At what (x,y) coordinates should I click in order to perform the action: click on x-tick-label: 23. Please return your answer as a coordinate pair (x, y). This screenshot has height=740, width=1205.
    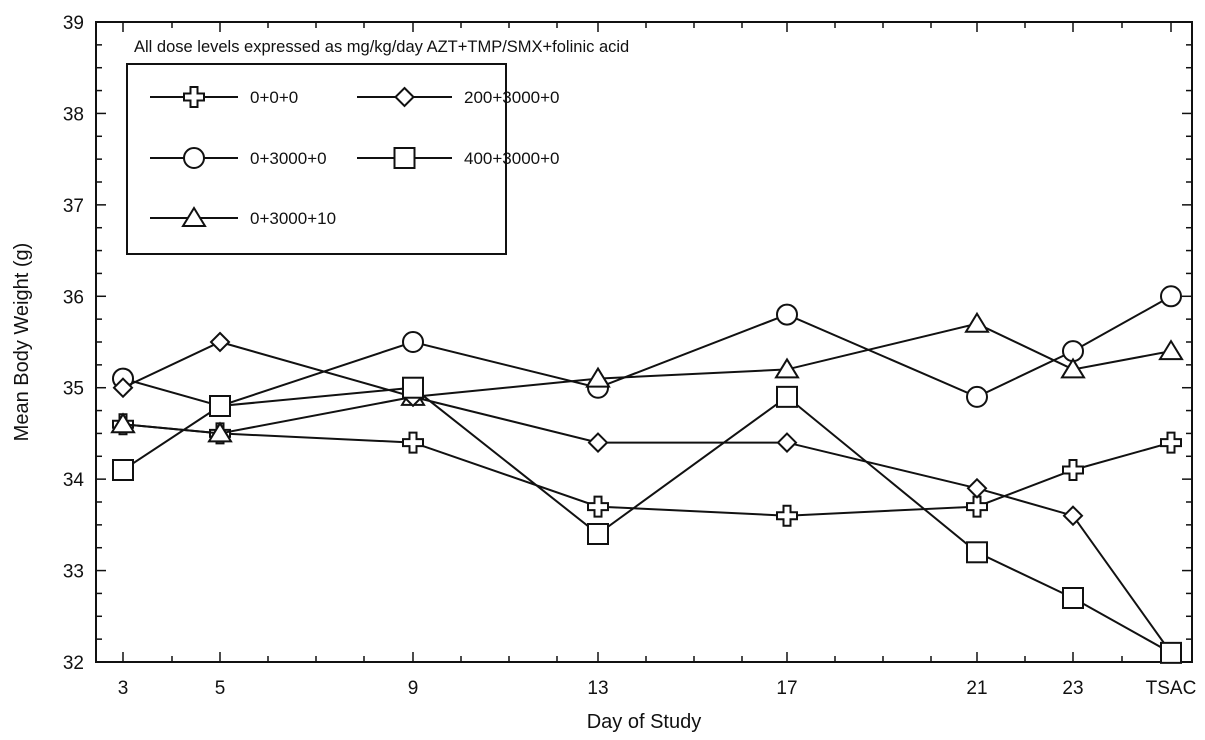
    Looking at the image, I should click on (1072, 688).